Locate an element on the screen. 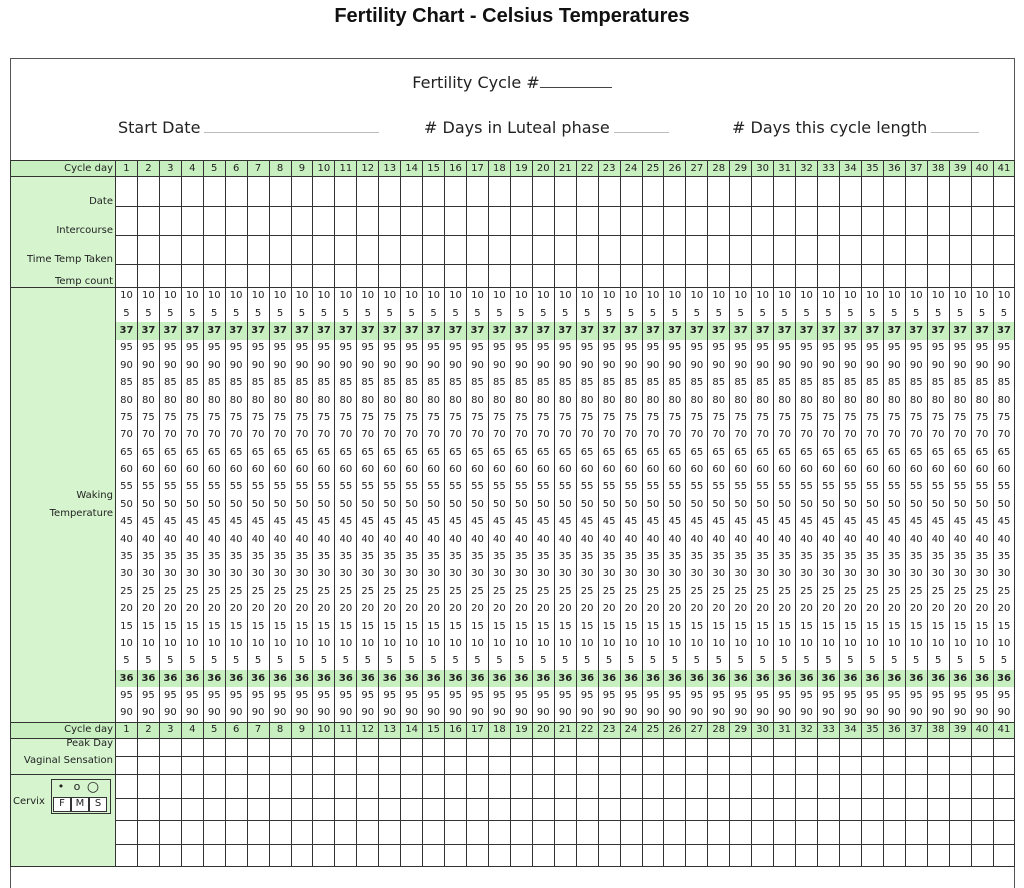  temp-cell: 75 is located at coordinates (675, 418).